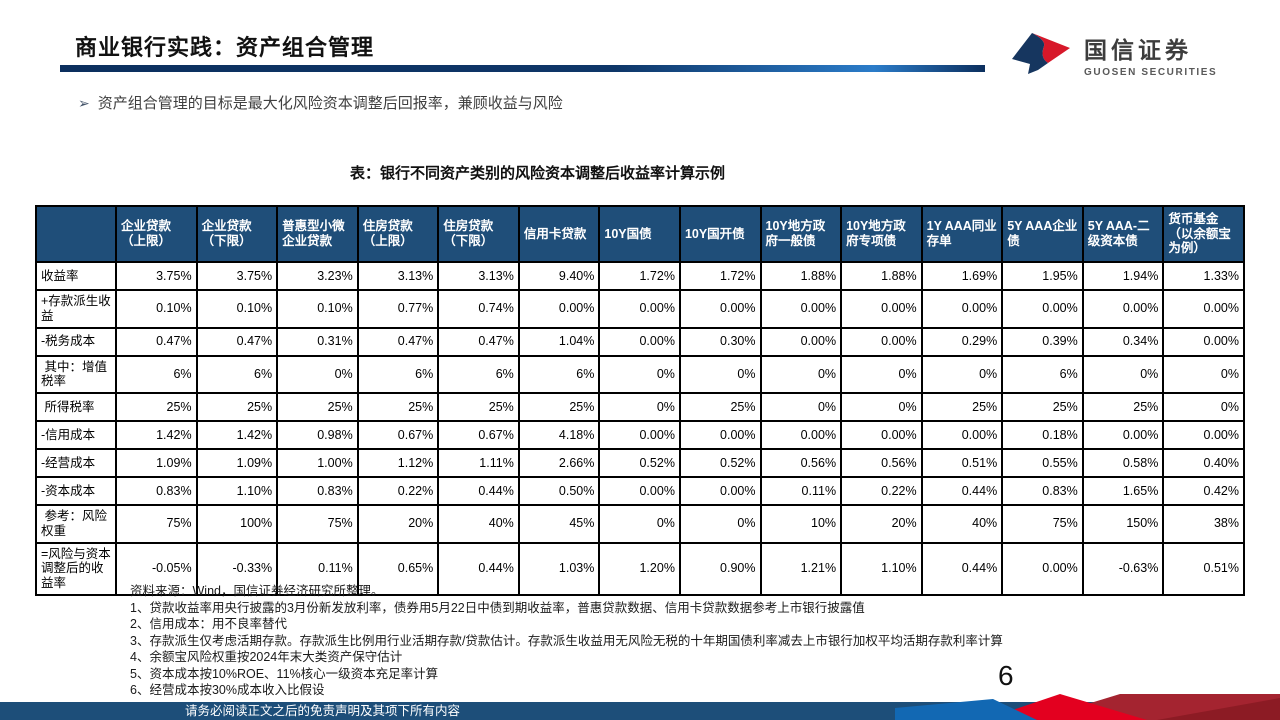  Describe the element at coordinates (1203, 524) in the screenshot. I see `table-cell: 38%` at that location.